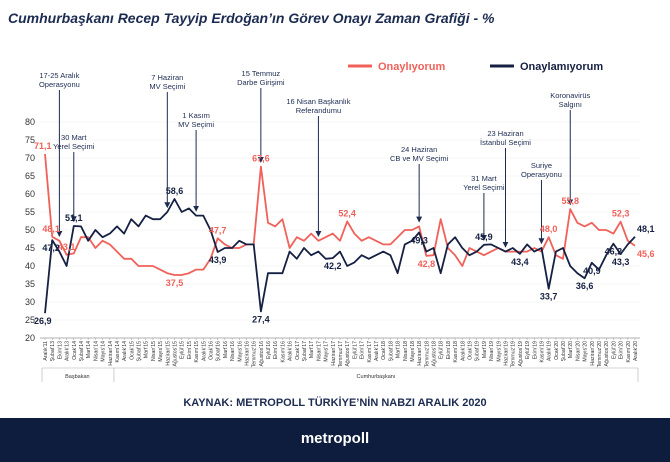 Image resolution: width=670 pixels, height=462 pixels. Describe the element at coordinates (614, 350) in the screenshot. I see `x-tick-label: Eylül'20` at that location.